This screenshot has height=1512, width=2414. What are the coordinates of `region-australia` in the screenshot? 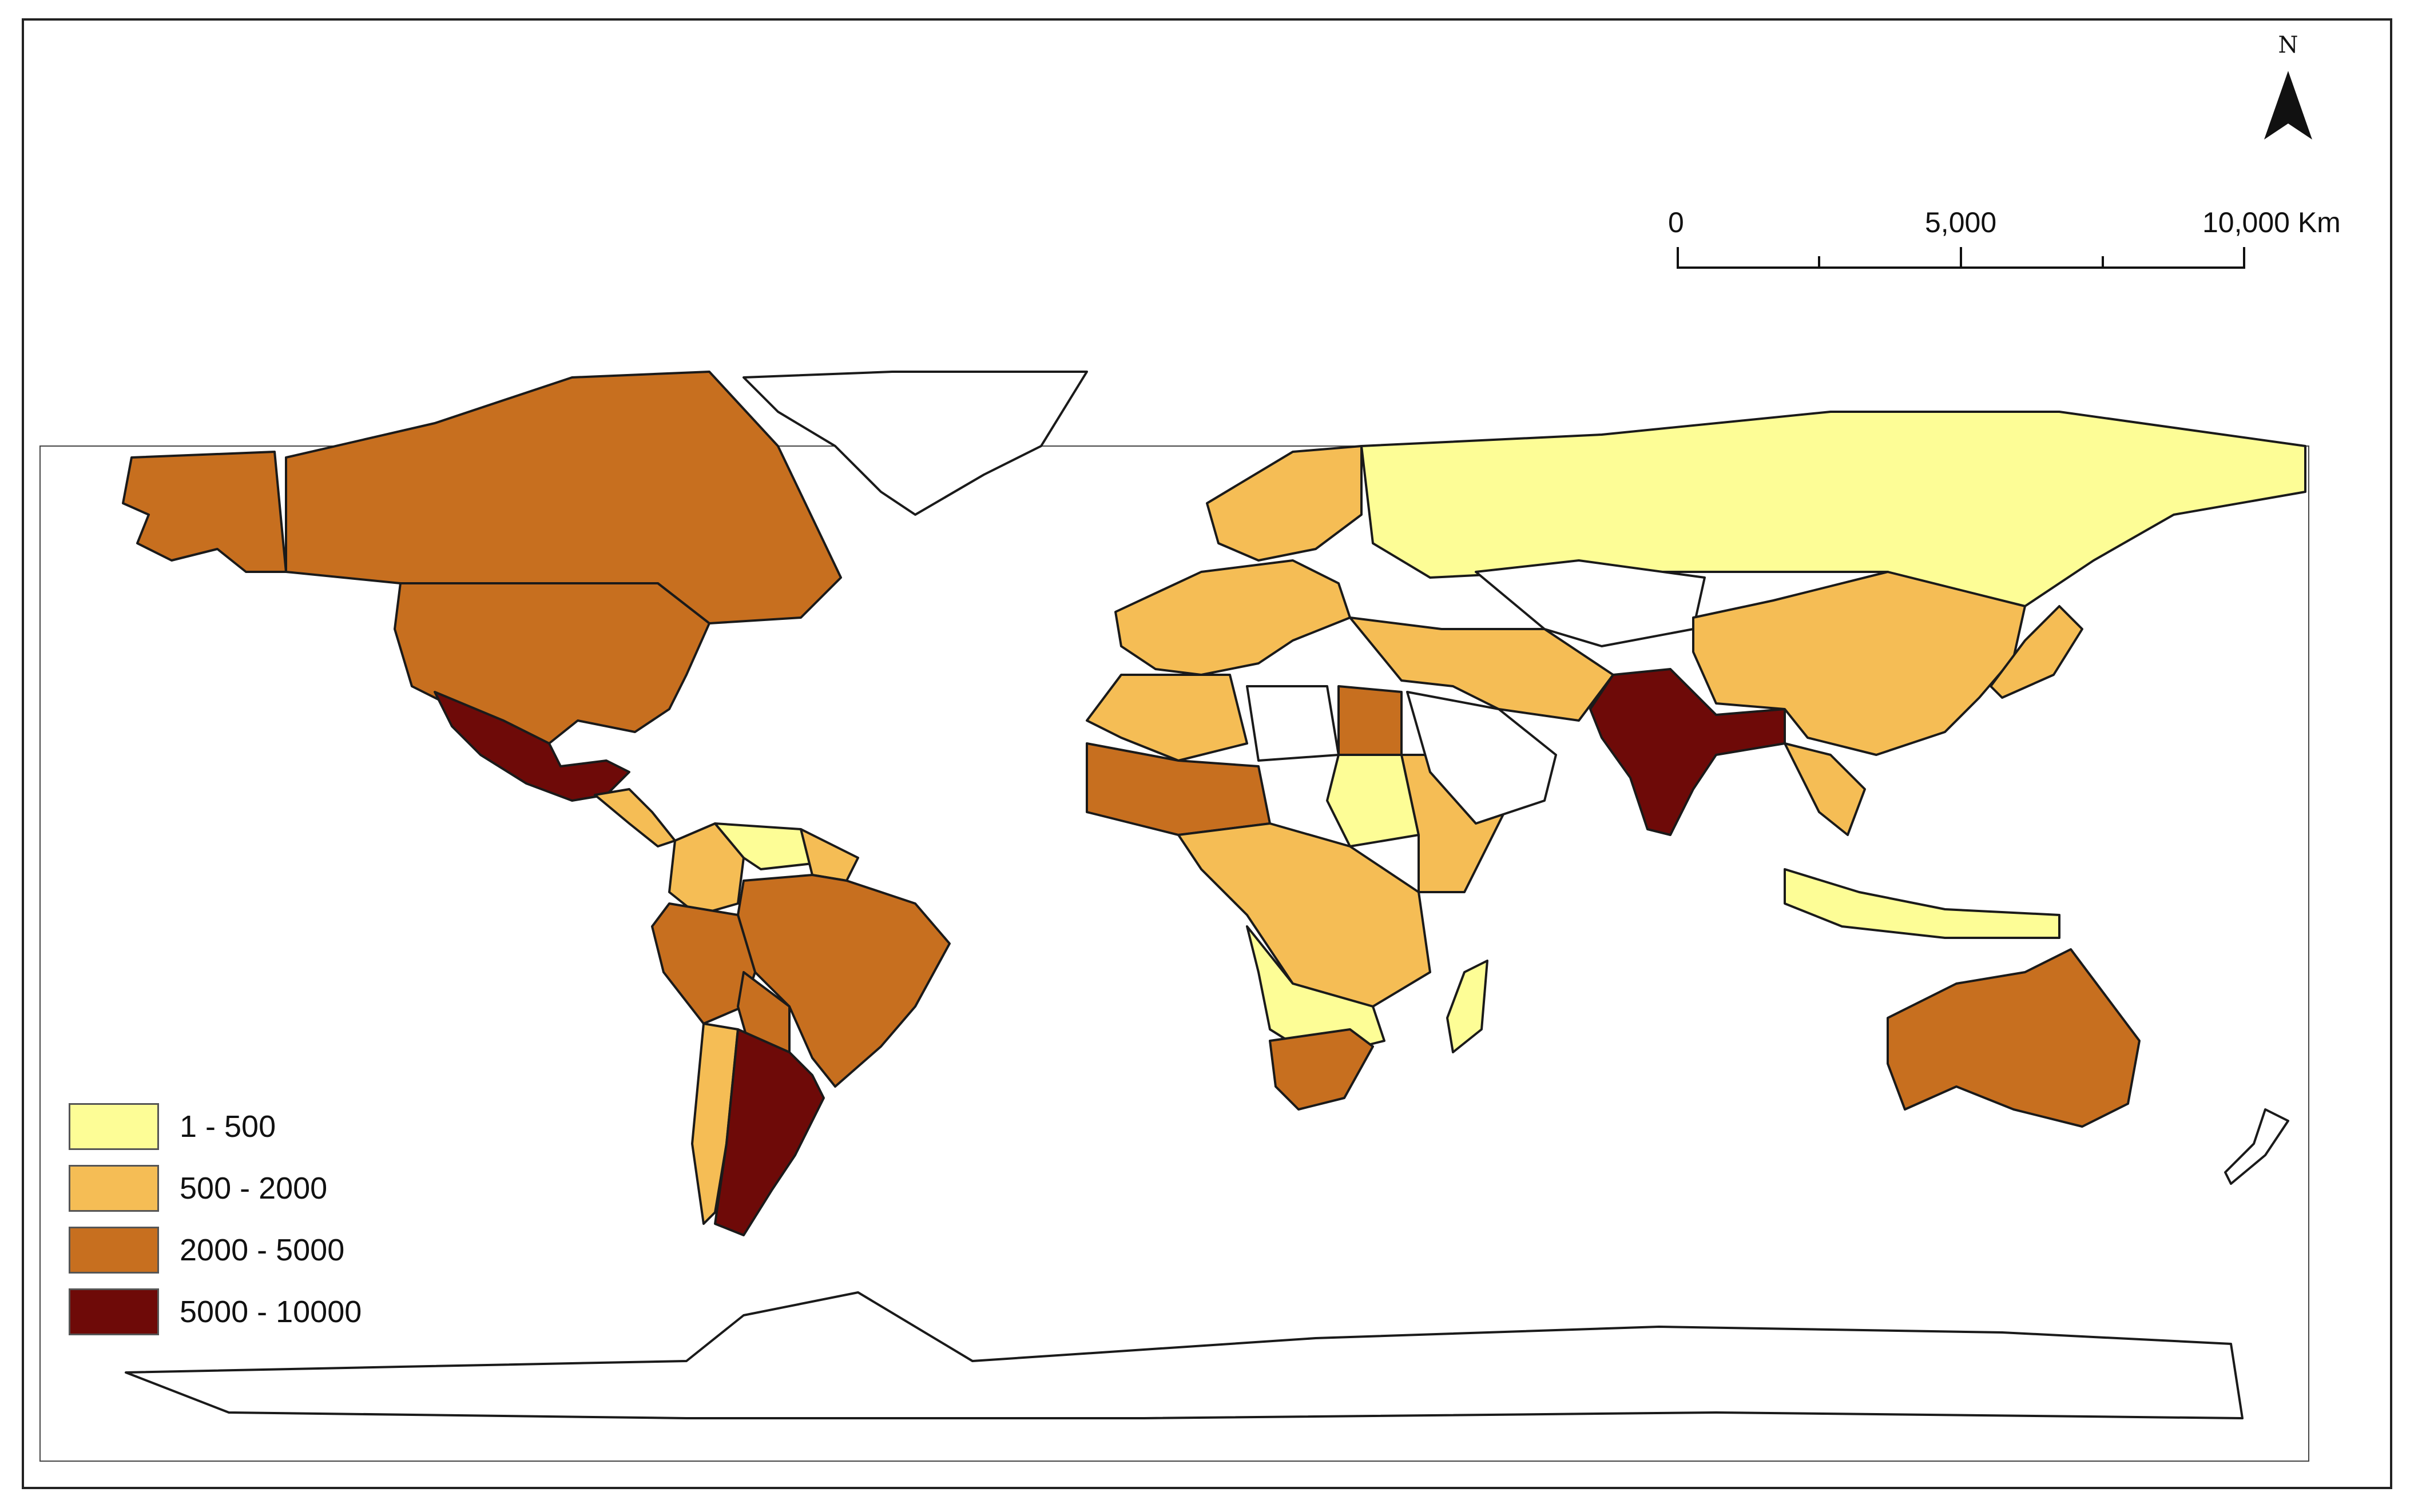 It's located at (2014, 1038).